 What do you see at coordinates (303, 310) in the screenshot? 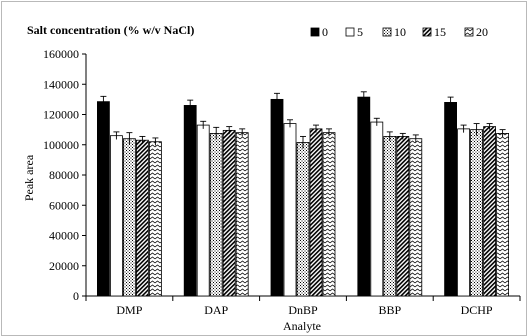
I see `x-tick-label: DnBP` at bounding box center [303, 310].